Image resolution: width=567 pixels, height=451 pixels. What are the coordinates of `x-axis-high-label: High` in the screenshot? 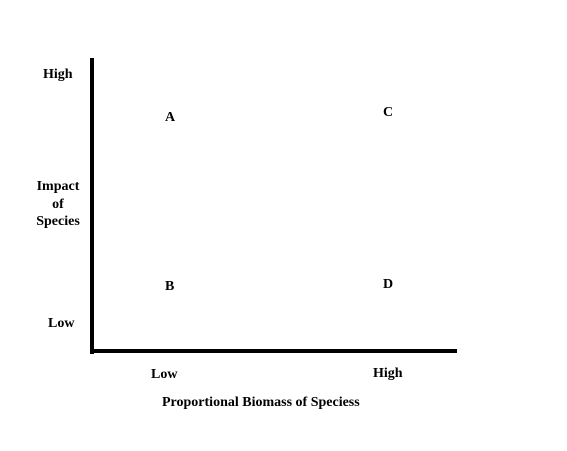 It's located at (388, 373).